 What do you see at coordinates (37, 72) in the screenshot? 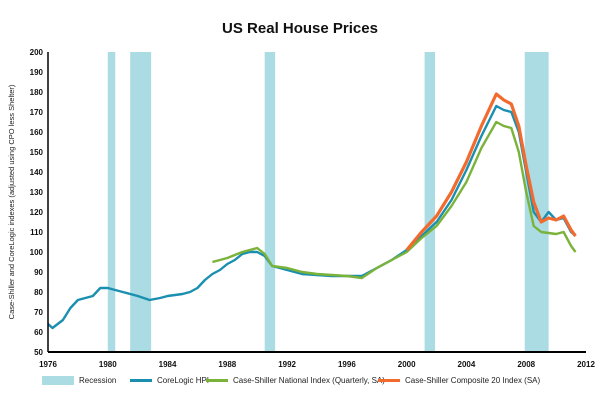
I see `y-tick-label: 190` at bounding box center [37, 72].